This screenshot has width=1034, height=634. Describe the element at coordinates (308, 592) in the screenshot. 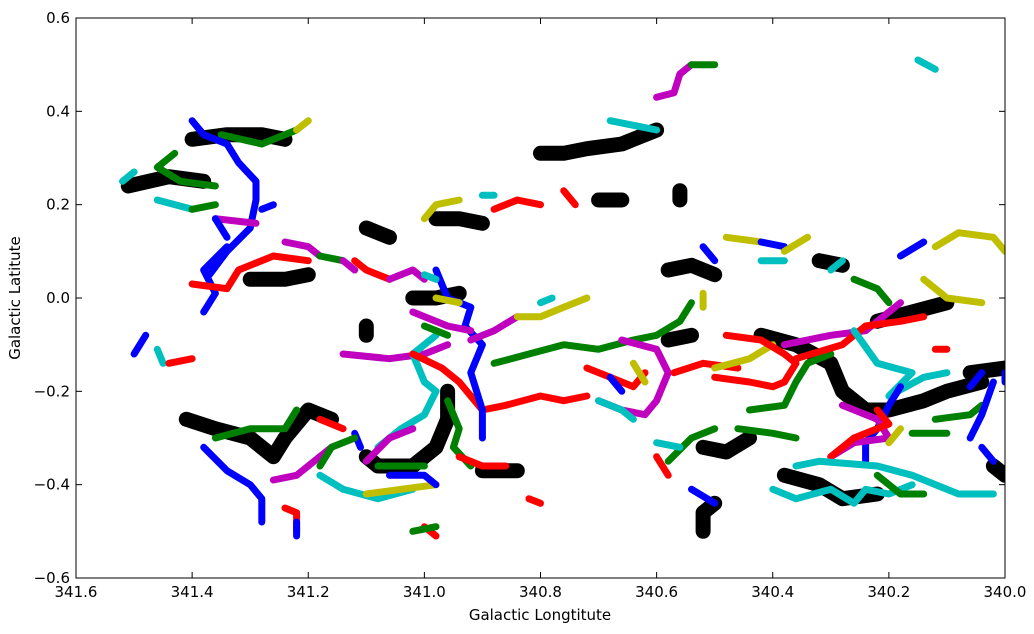

I see `x-tick-label: 341.2` at that location.